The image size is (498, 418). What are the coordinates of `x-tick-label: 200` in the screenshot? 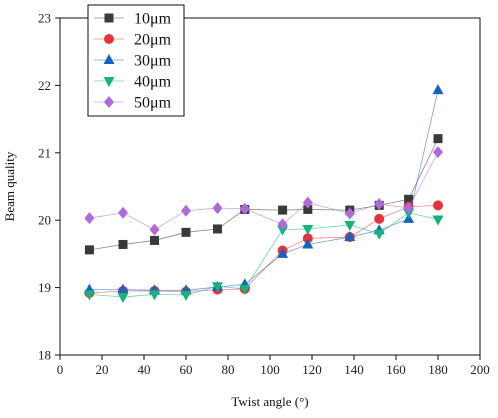 It's located at (480, 369).